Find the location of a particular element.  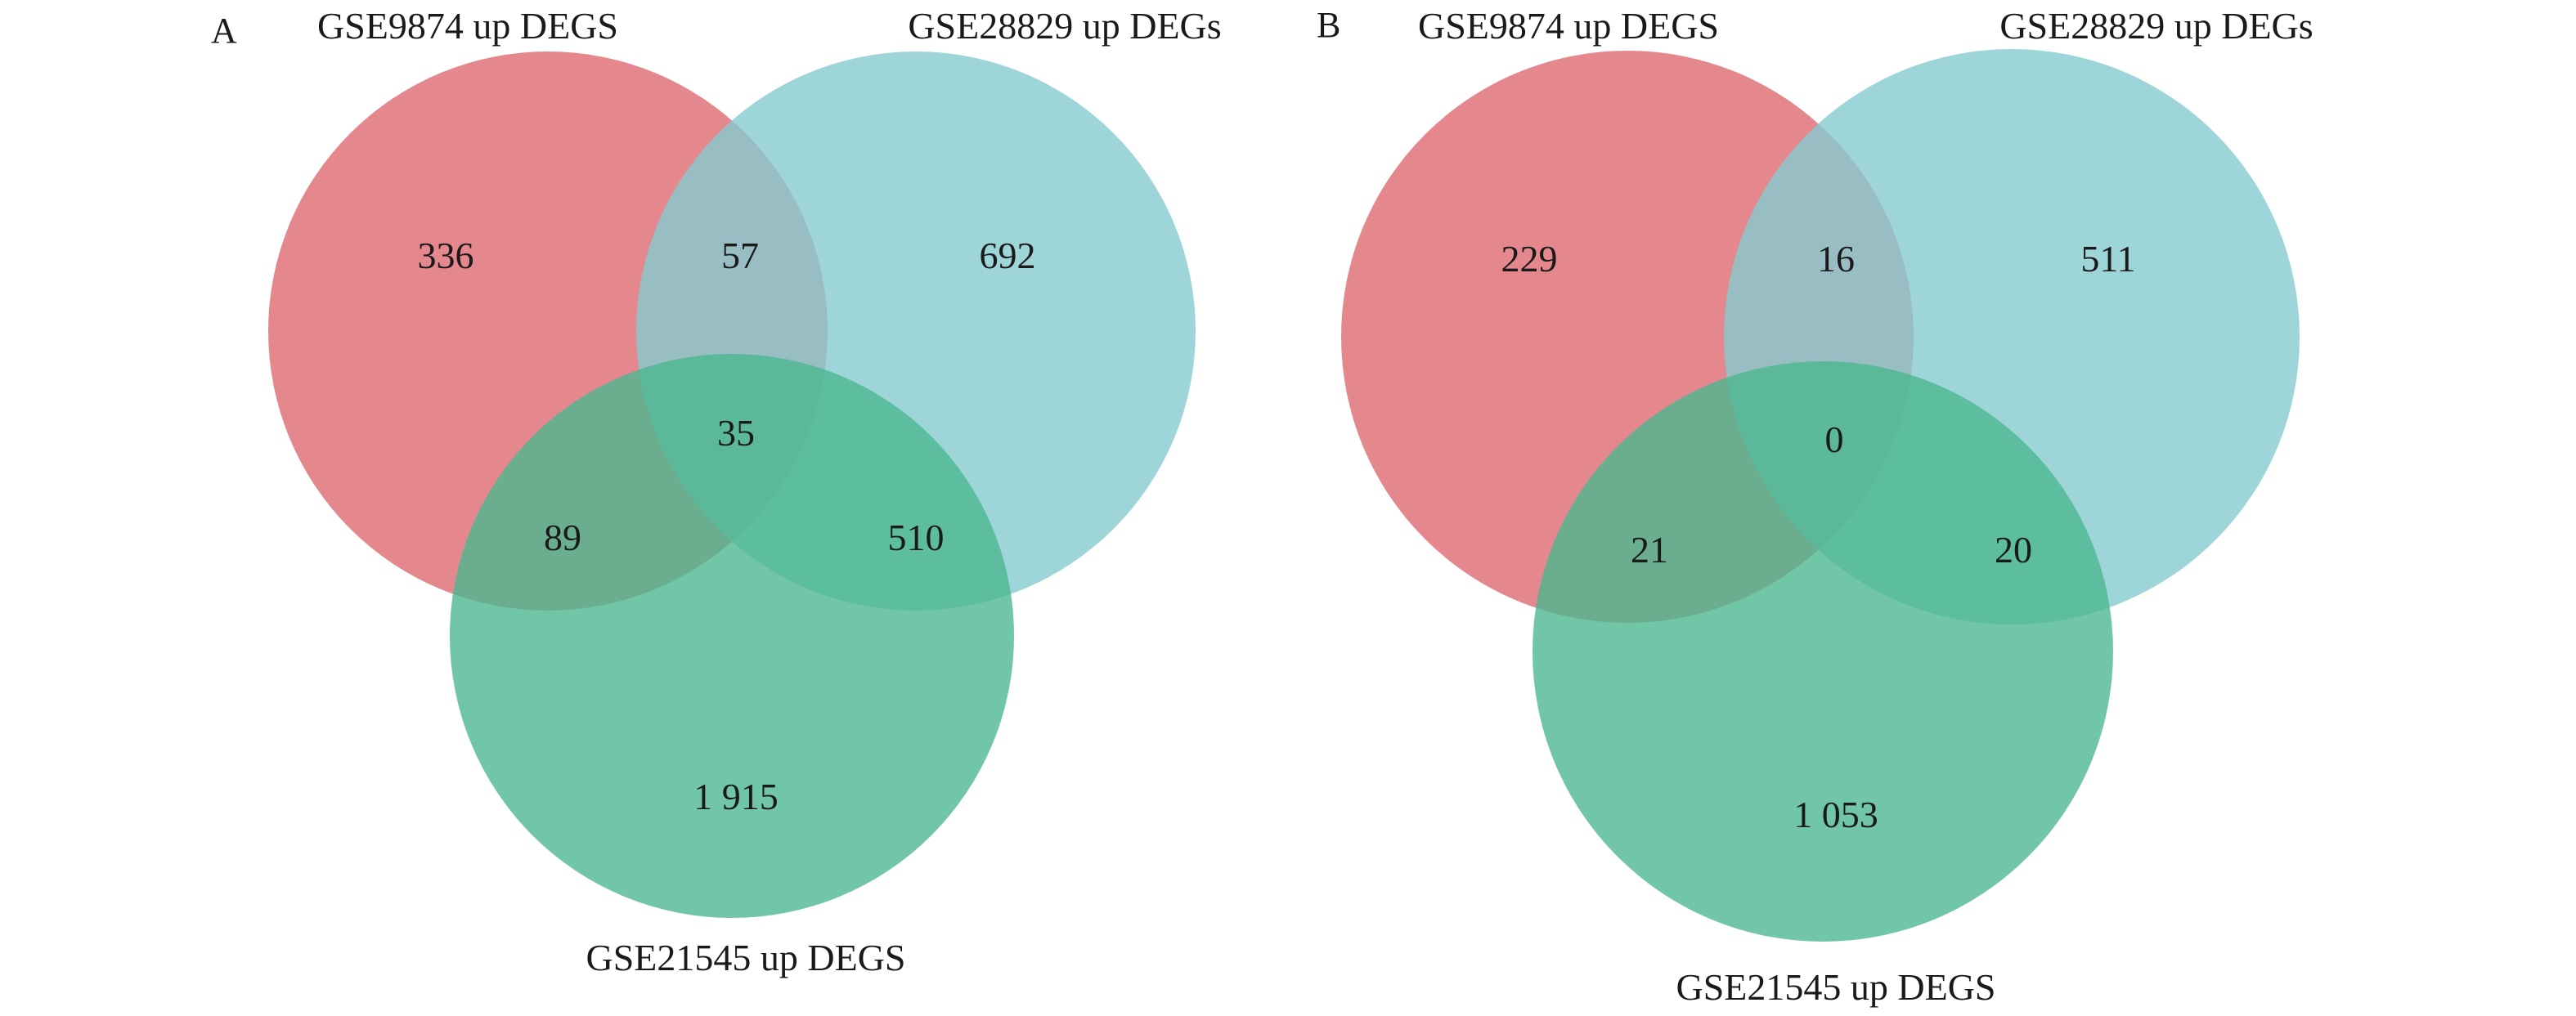

count-a-gse28829-gse21545: 510 is located at coordinates (917, 538).